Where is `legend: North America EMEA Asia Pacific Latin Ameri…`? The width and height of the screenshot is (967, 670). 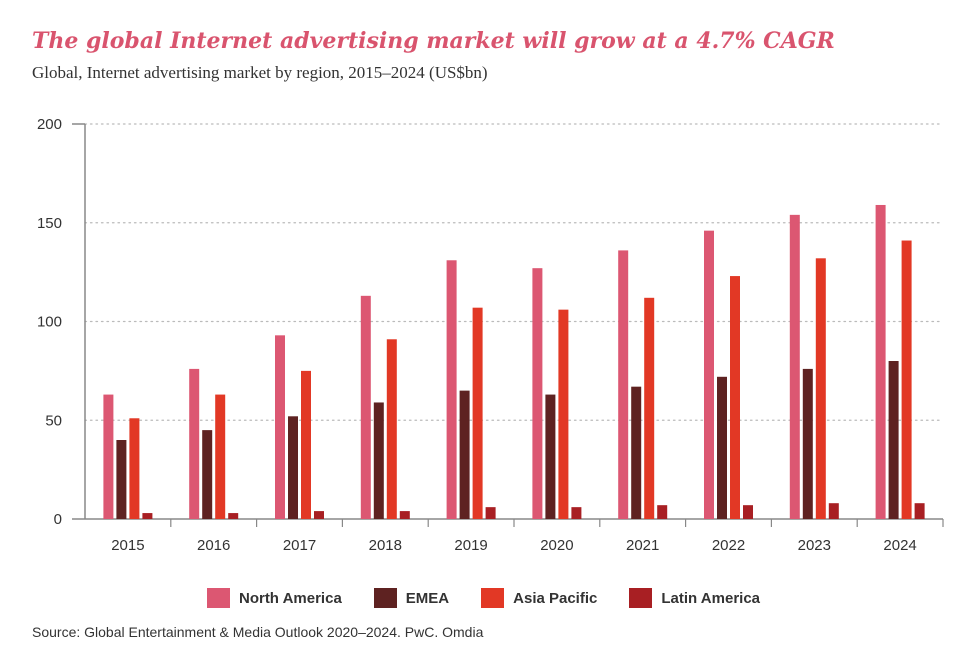 legend: North America EMEA Asia Pacific Latin Ameri… is located at coordinates (483, 598).